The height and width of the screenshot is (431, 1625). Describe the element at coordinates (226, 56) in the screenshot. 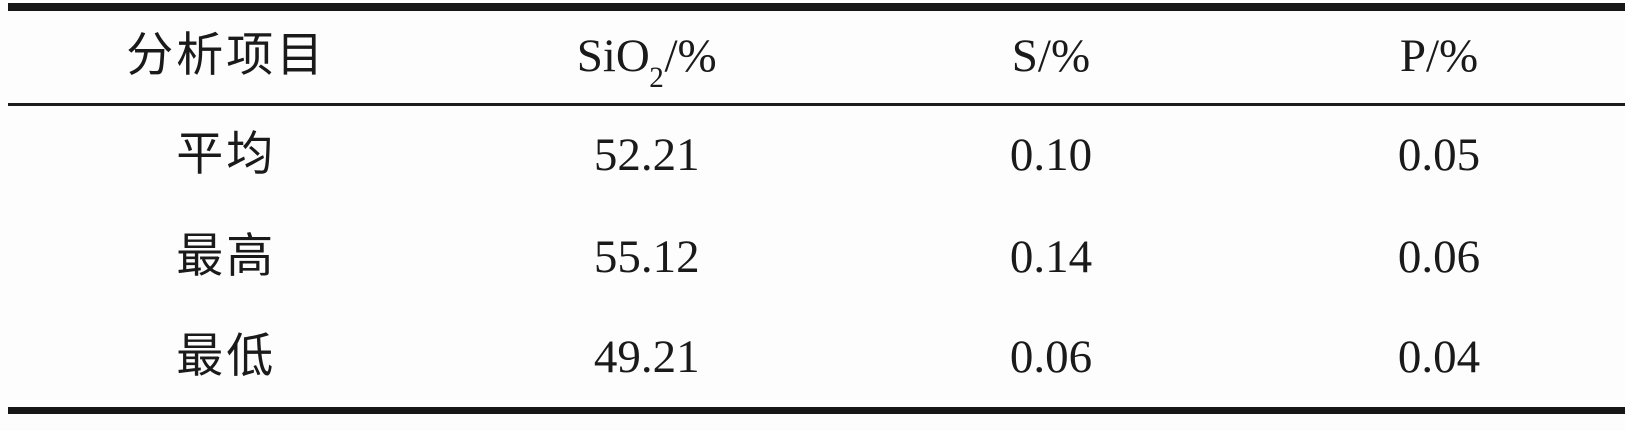

I see `header-cell-analysis-item: 分析项目` at that location.